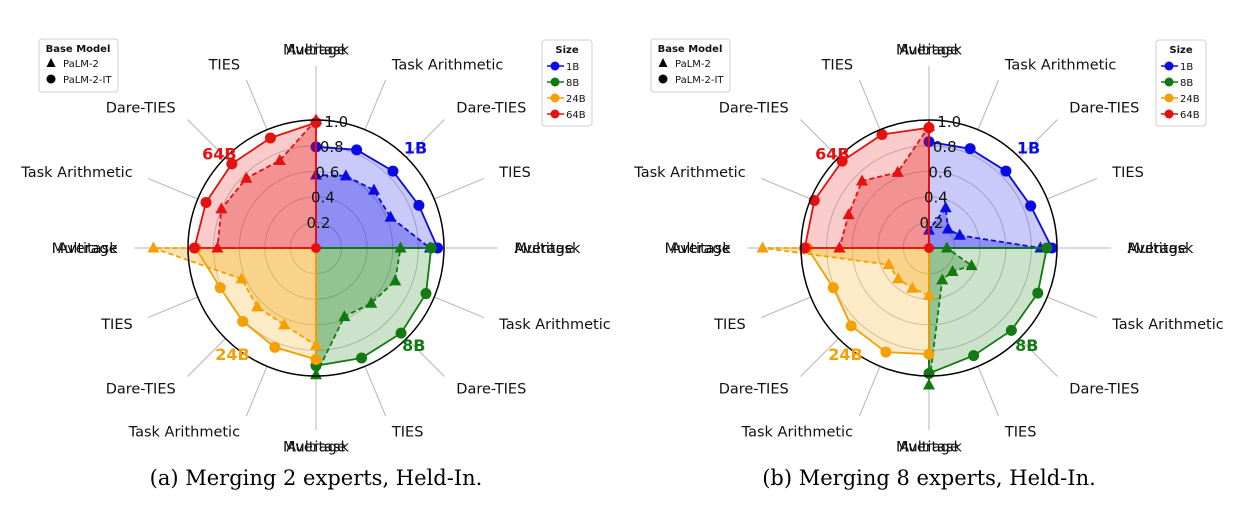 The width and height of the screenshot is (1253, 519). Describe the element at coordinates (316, 478) in the screenshot. I see `caption-a: (a) Merging 2 experts, Held-In.` at that location.